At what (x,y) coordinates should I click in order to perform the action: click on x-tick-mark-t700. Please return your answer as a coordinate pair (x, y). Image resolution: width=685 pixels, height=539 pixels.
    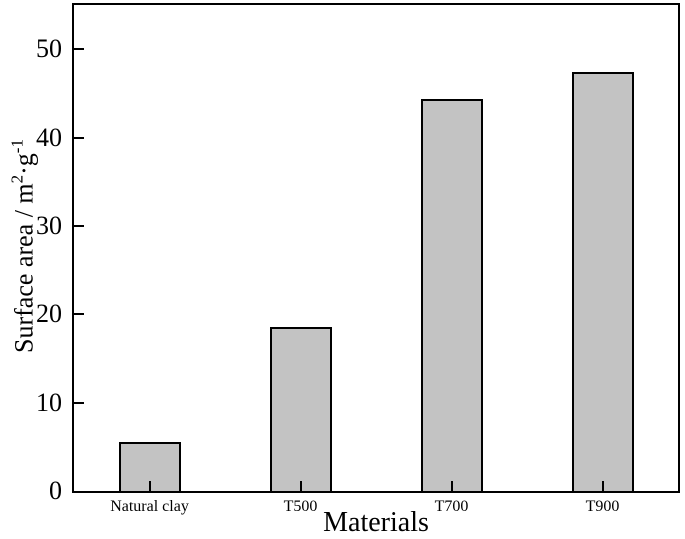
    Looking at the image, I should click on (452, 486).